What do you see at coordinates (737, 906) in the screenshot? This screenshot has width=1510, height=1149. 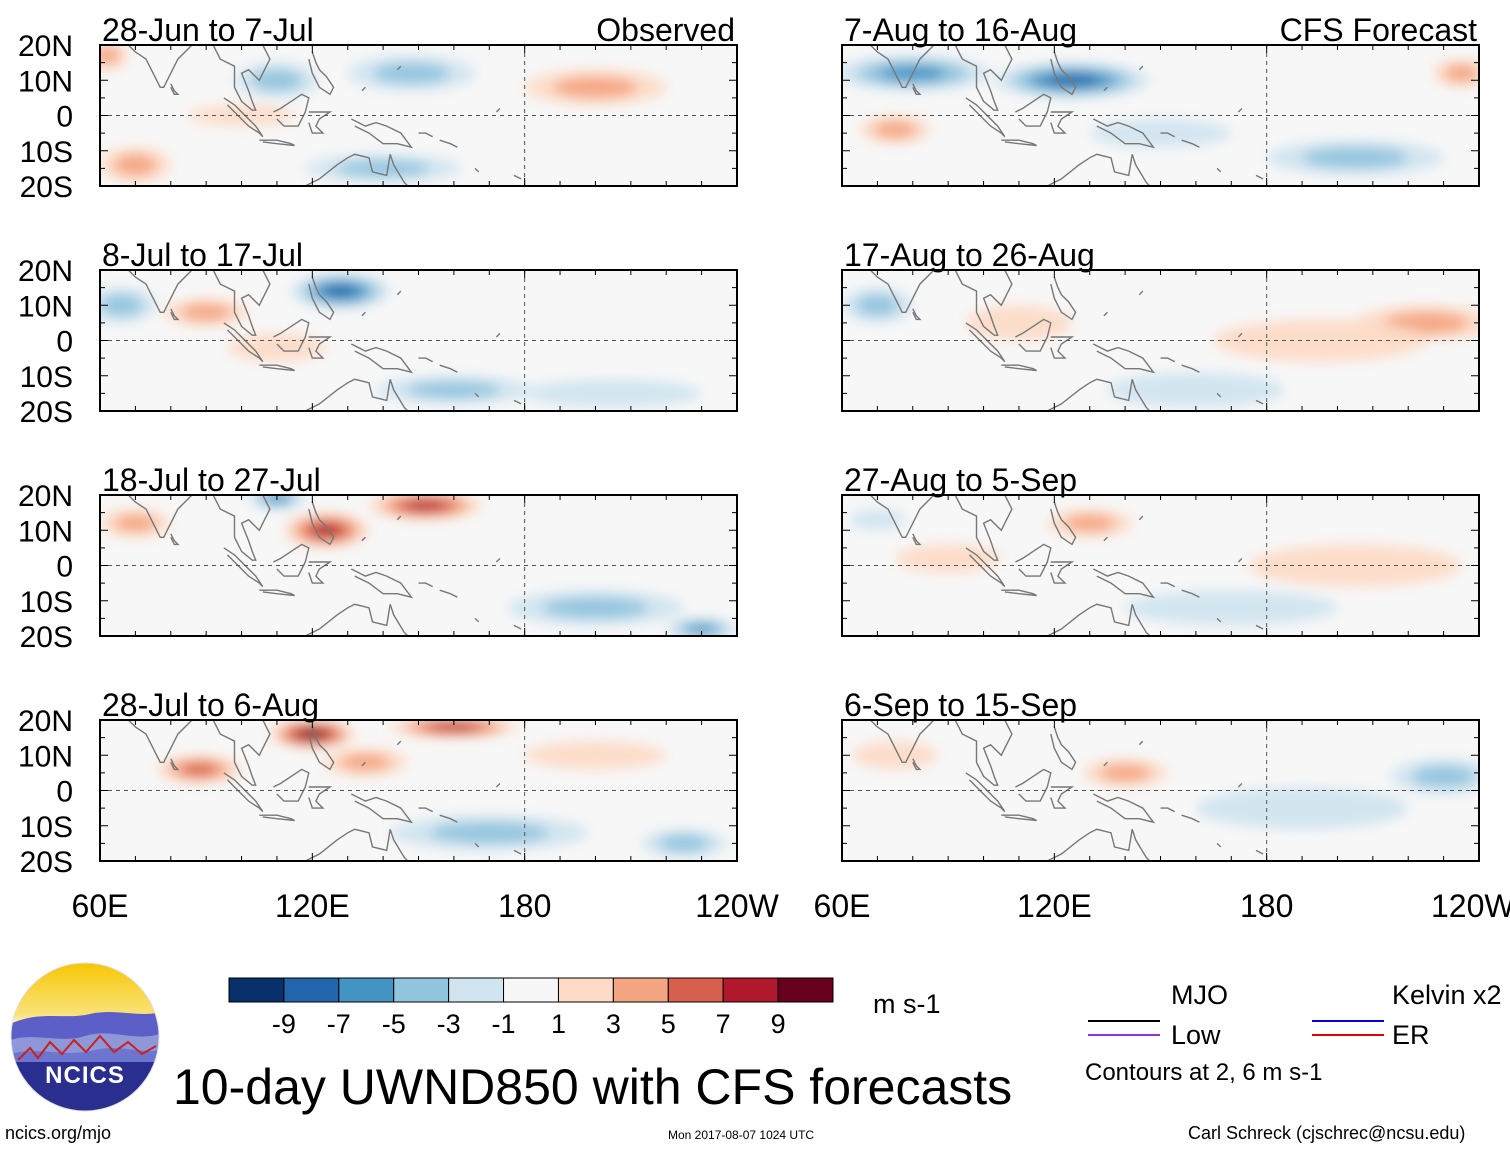 I see `x-tick-label: 120W` at bounding box center [737, 906].